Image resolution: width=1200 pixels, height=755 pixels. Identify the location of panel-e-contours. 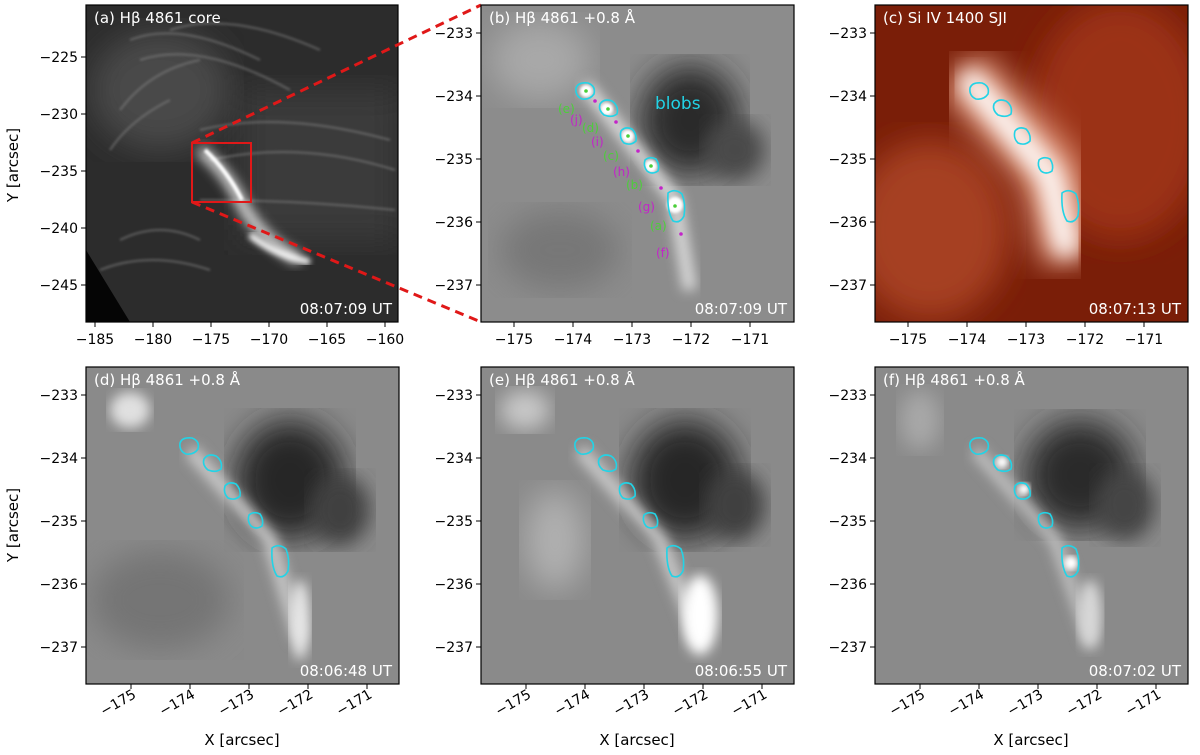
(629, 507).